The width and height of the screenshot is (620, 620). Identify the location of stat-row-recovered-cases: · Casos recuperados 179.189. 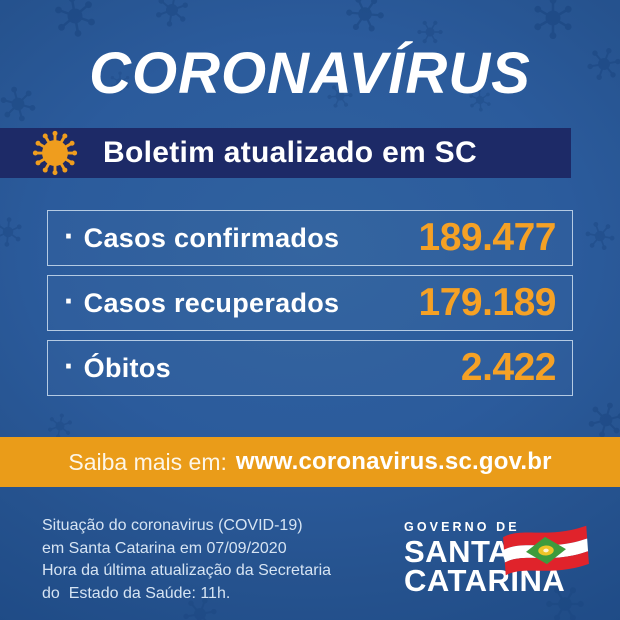
(310, 303).